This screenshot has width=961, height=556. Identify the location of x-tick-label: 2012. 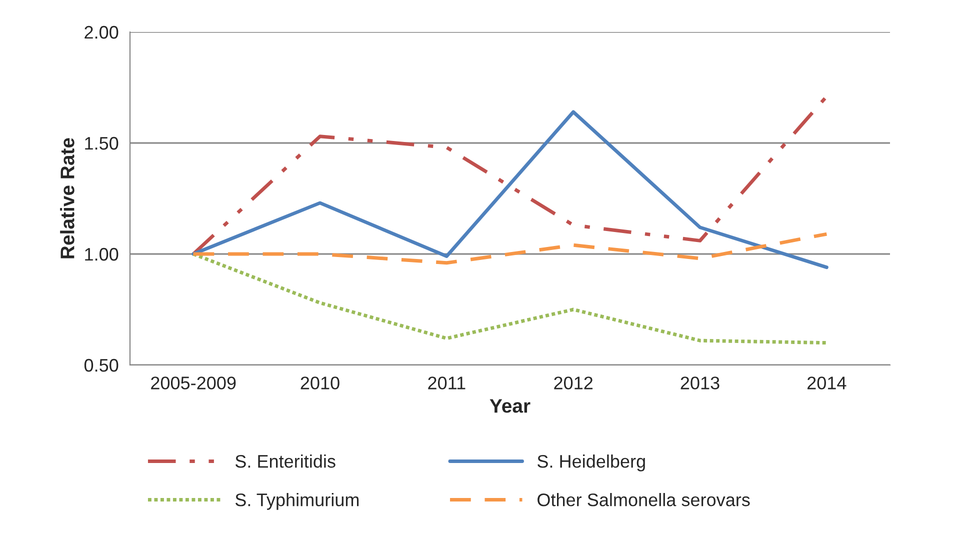
(573, 383).